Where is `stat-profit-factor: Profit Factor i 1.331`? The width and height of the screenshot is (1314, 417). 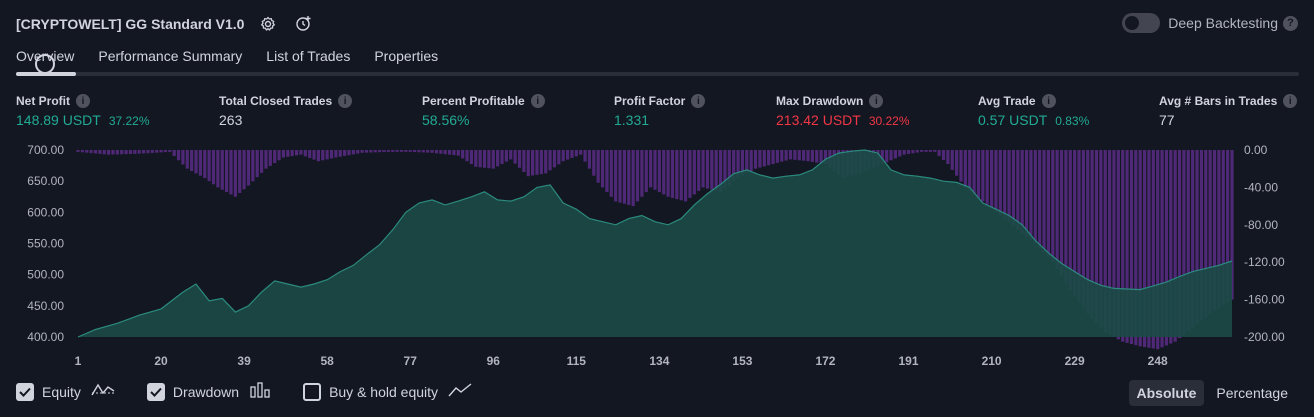
stat-profit-factor: Profit Factor i 1.331 is located at coordinates (660, 110).